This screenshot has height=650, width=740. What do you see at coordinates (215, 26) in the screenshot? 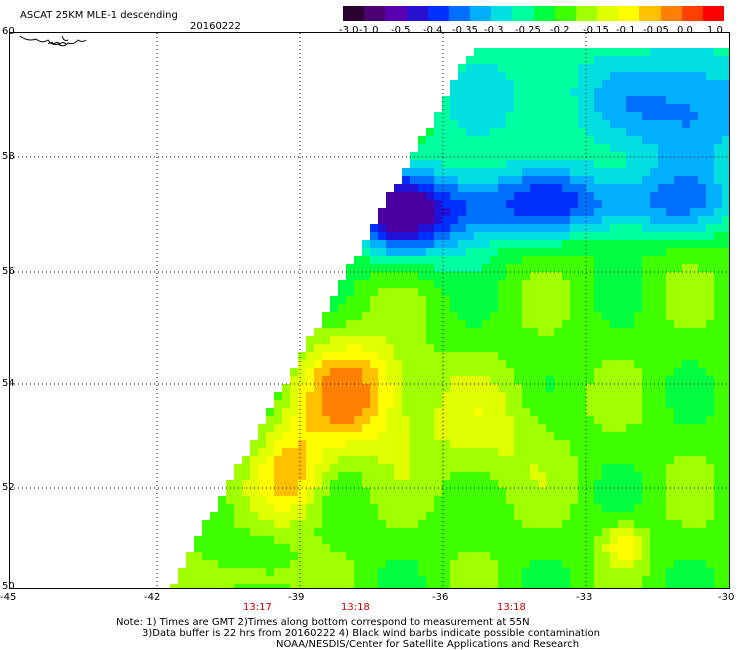
I see `map-date: 20160222` at bounding box center [215, 26].